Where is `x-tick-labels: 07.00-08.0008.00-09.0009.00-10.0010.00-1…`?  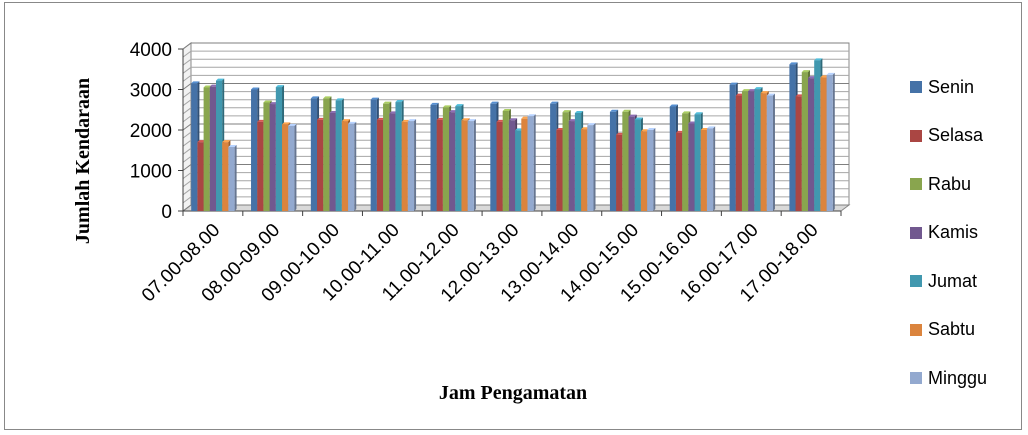 x-tick-labels: 07.00-08.0008.00-09.0009.00-10.0010.00-1… is located at coordinates (480, 263).